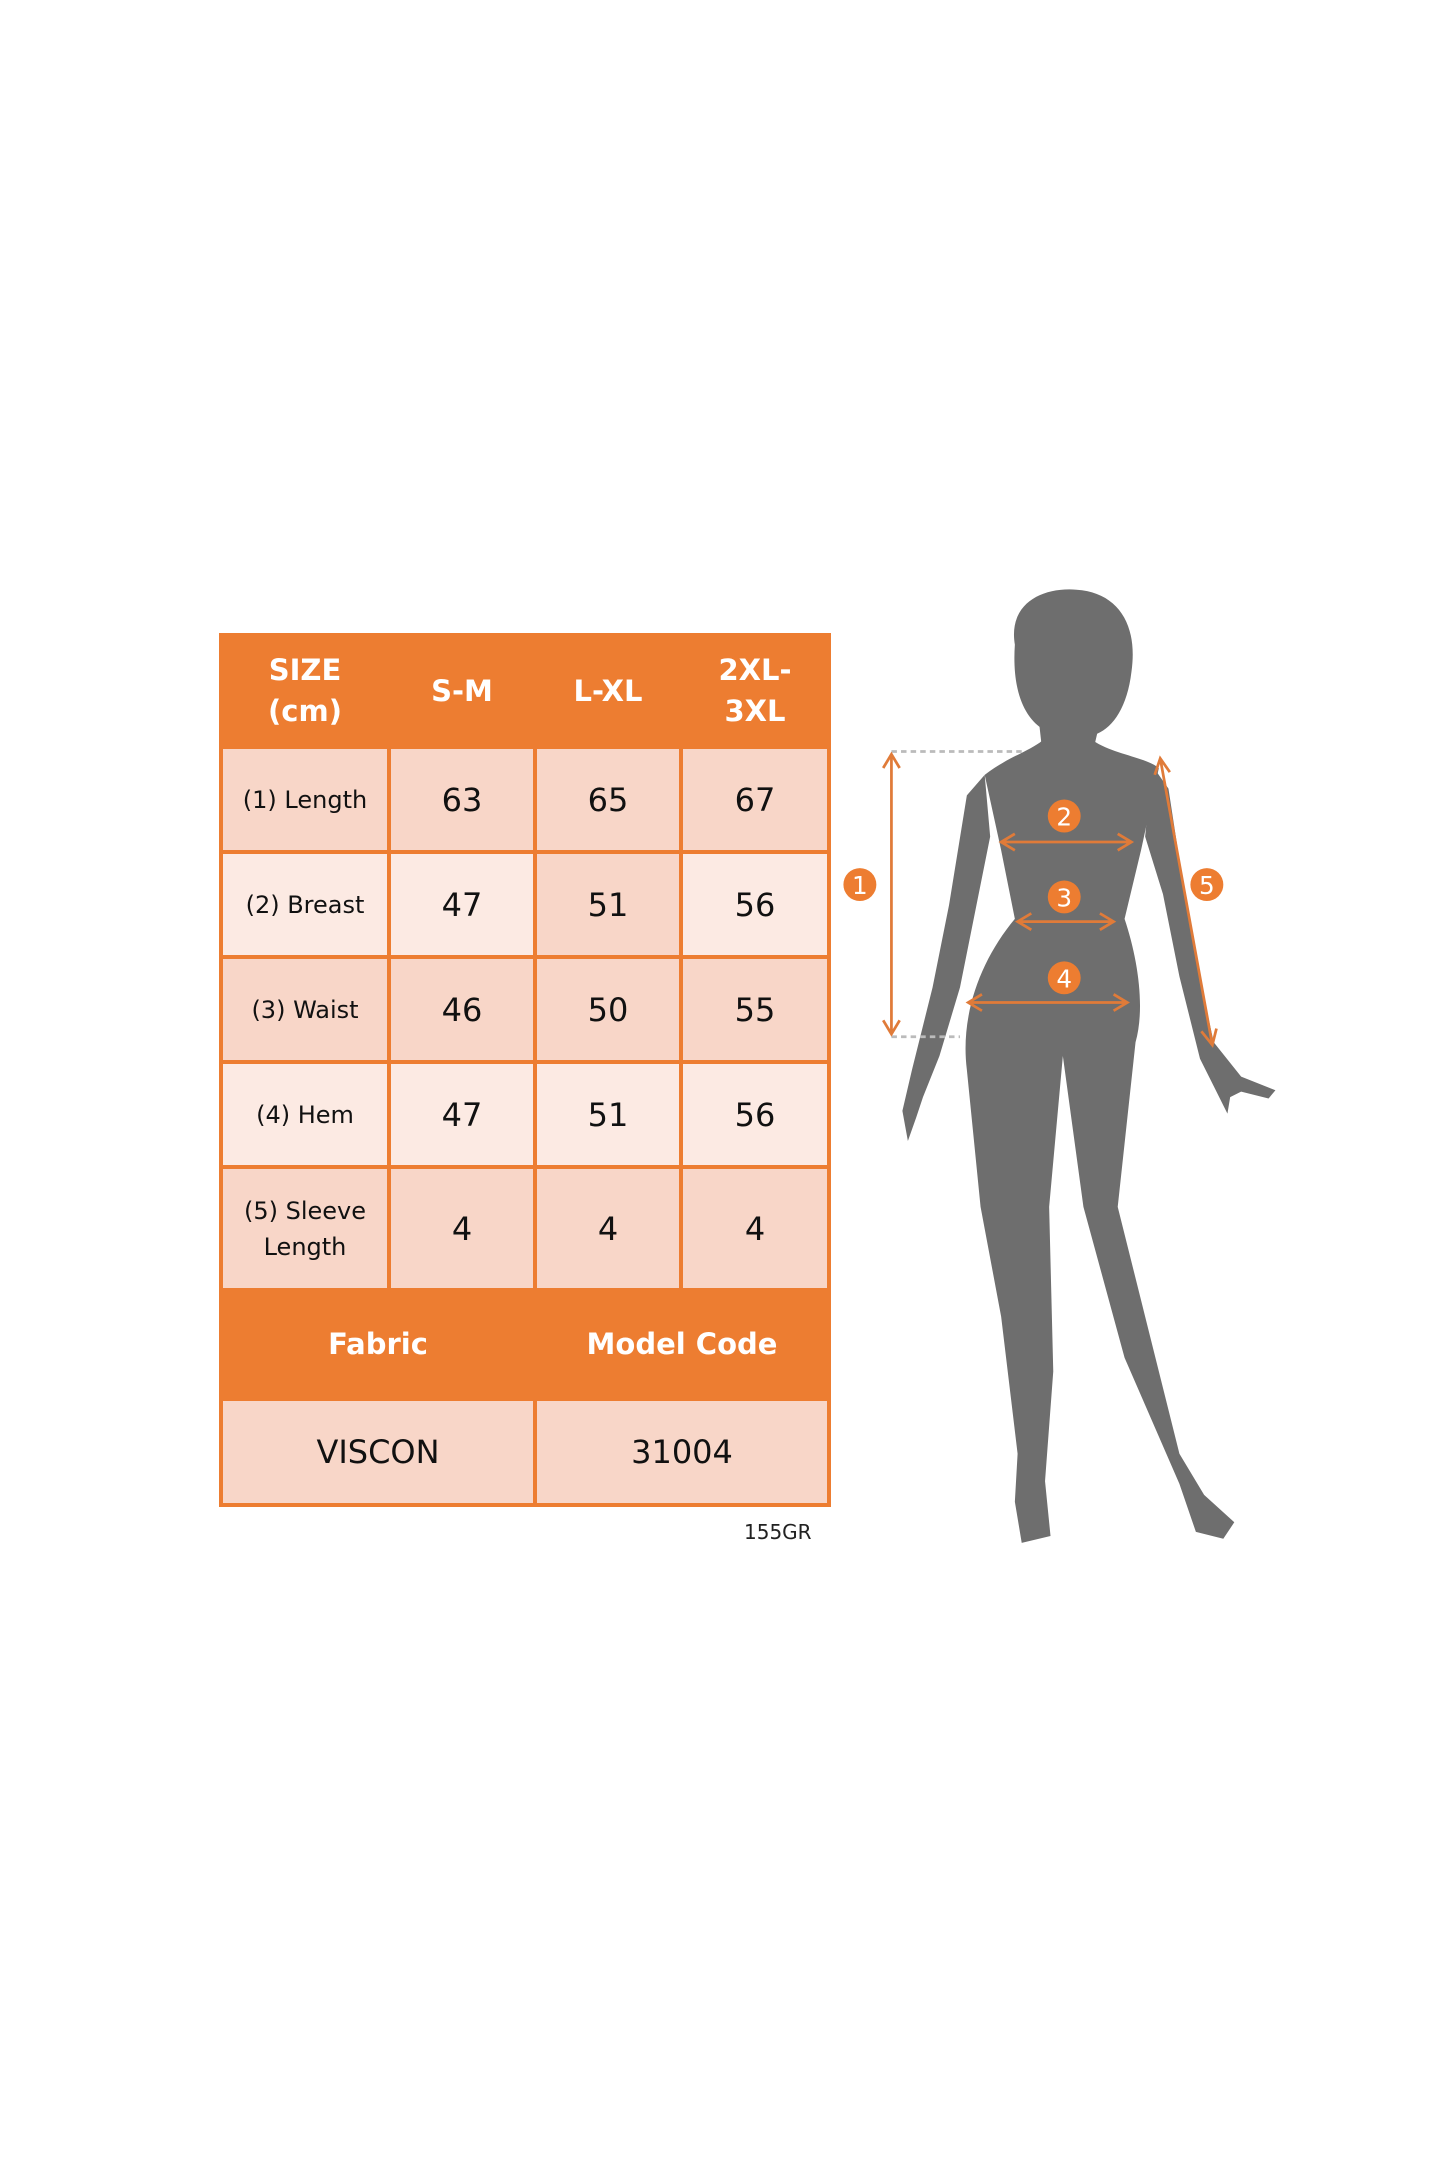 Image resolution: width=1440 pixels, height=2160 pixels. I want to click on header-row: SIZE (cm) S-M L-XL 2XL- 3XL, so click(525, 691).